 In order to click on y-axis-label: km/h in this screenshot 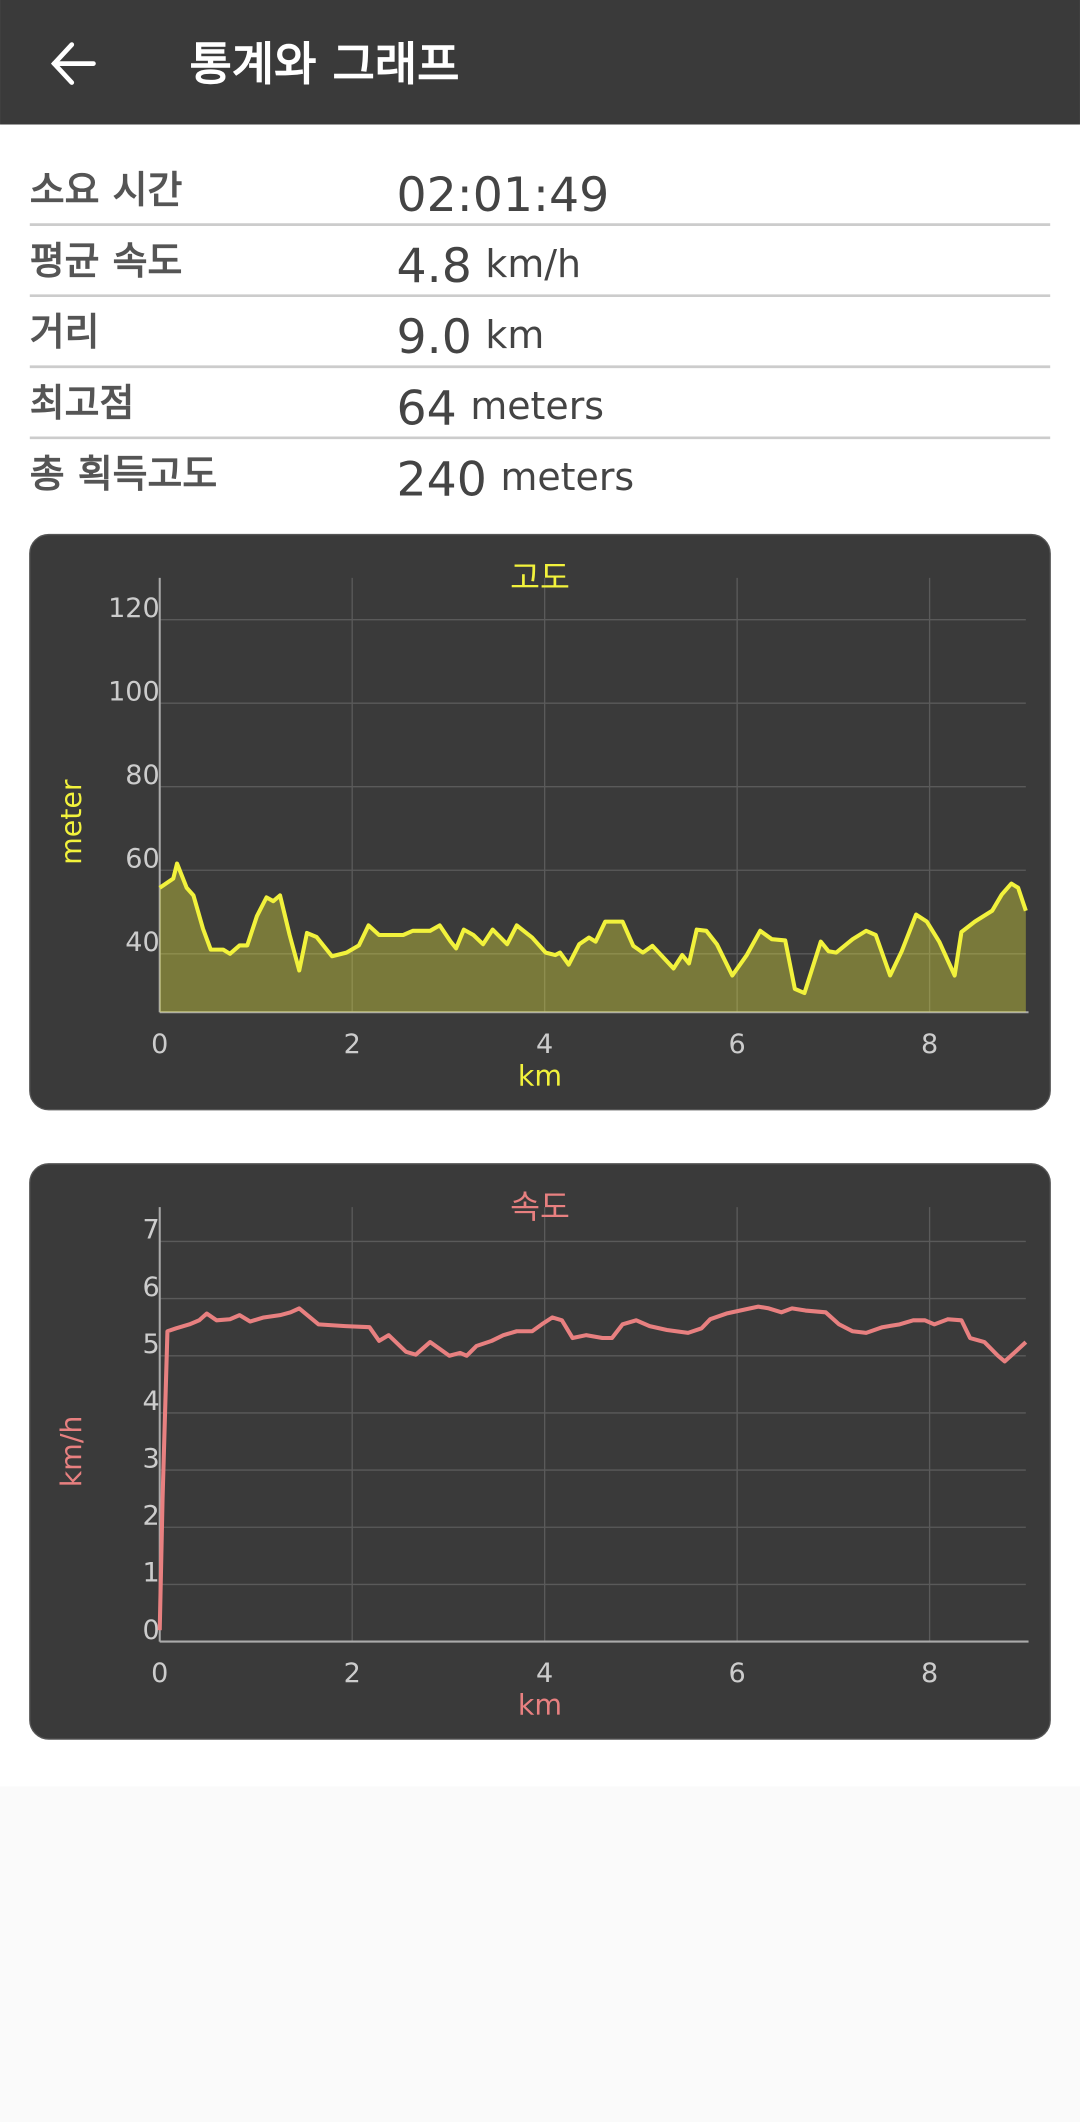, I will do `click(71, 1452)`.